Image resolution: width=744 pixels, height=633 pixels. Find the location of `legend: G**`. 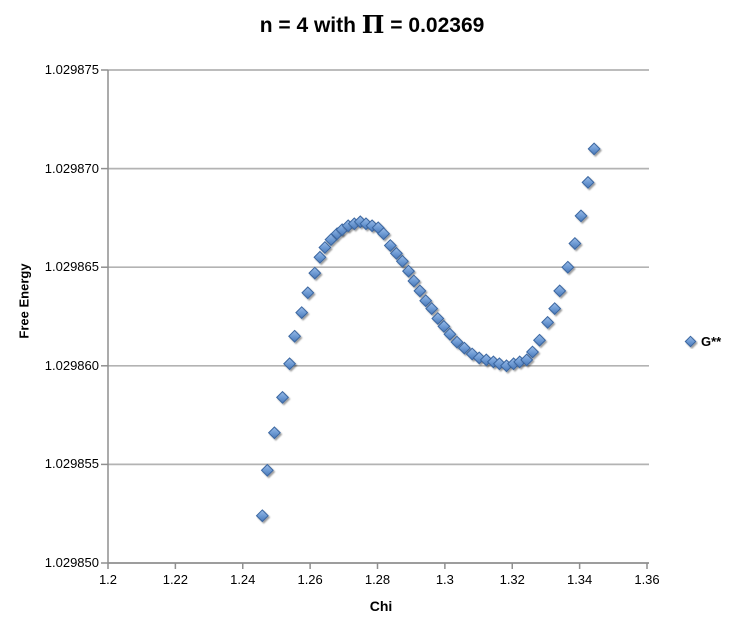

legend: G** is located at coordinates (702, 341).